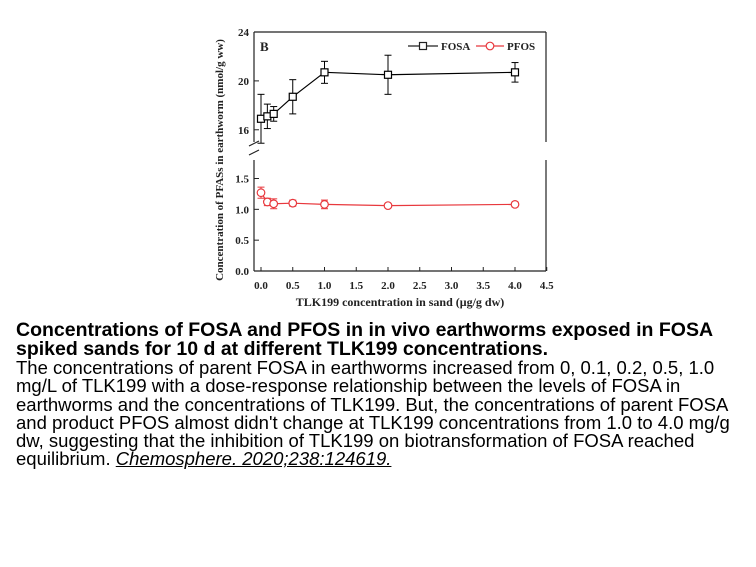 The width and height of the screenshot is (756, 567). What do you see at coordinates (293, 286) in the screenshot?
I see `x-tick-label: 0.5` at bounding box center [293, 286].